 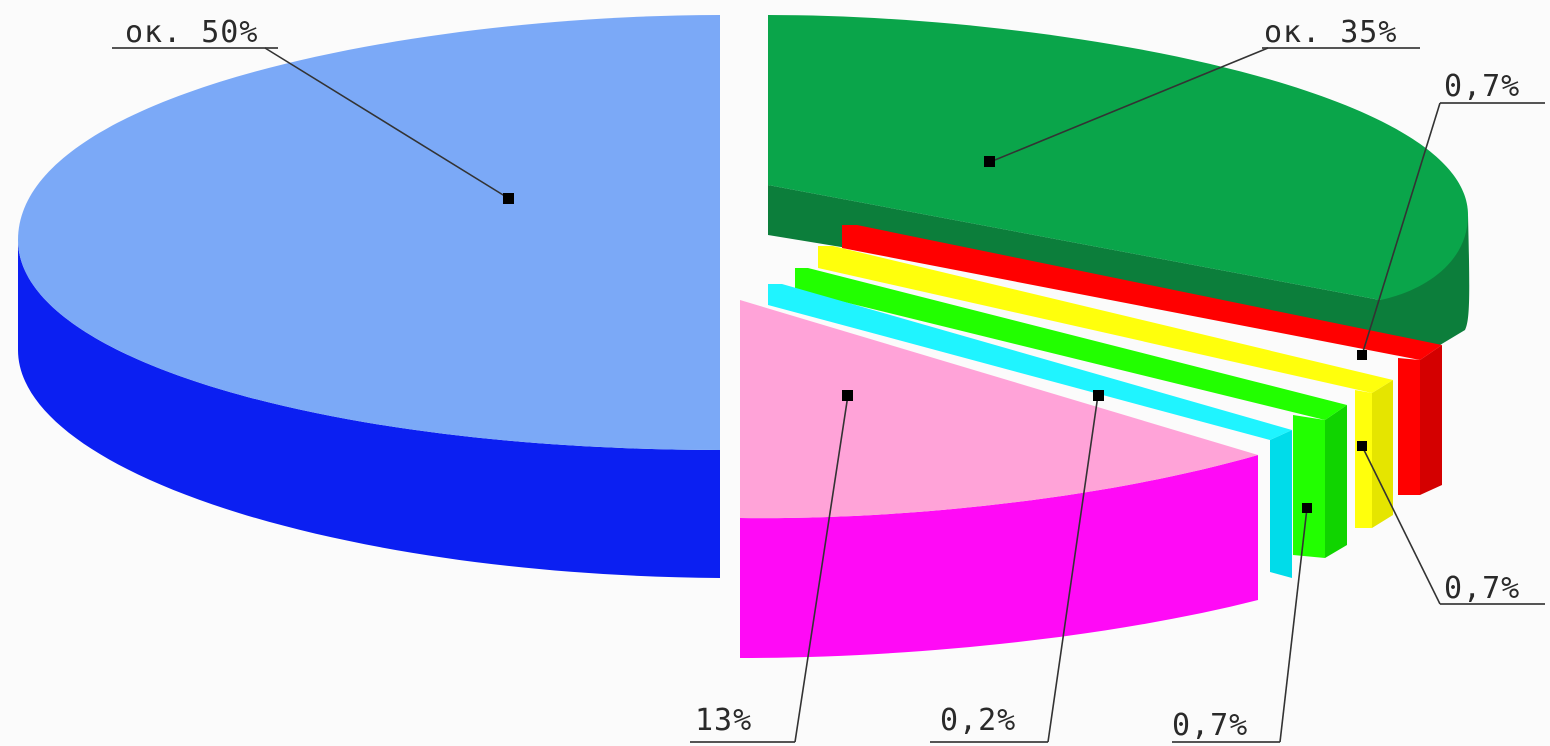 What do you see at coordinates (1482, 86) in the screenshot?
I see `data-label-red: 0,7%` at bounding box center [1482, 86].